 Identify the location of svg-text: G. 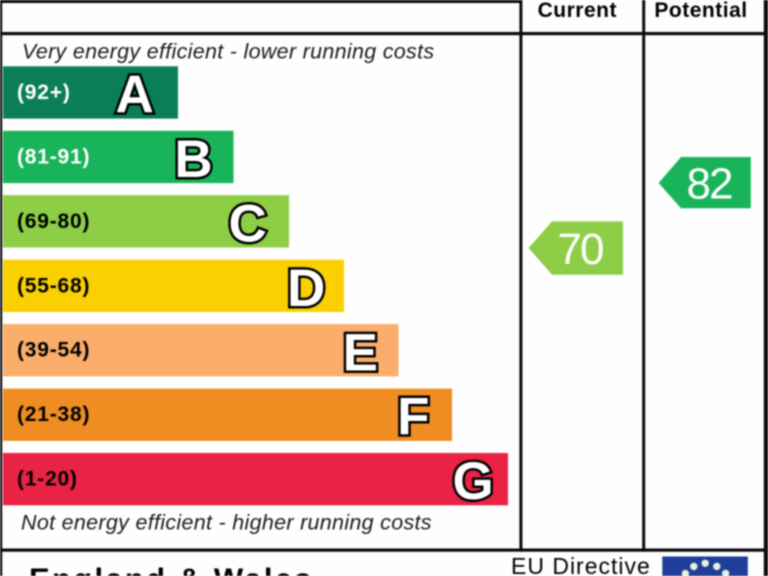
(472, 481).